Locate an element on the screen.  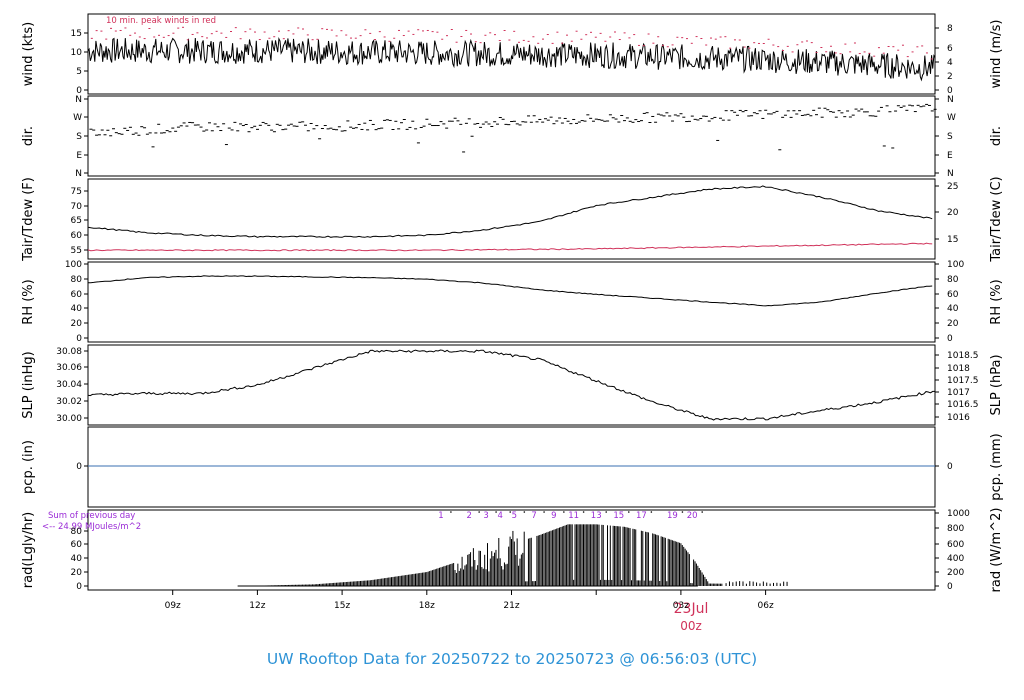
y-tick-label-left: E is located at coordinates (79, 156).